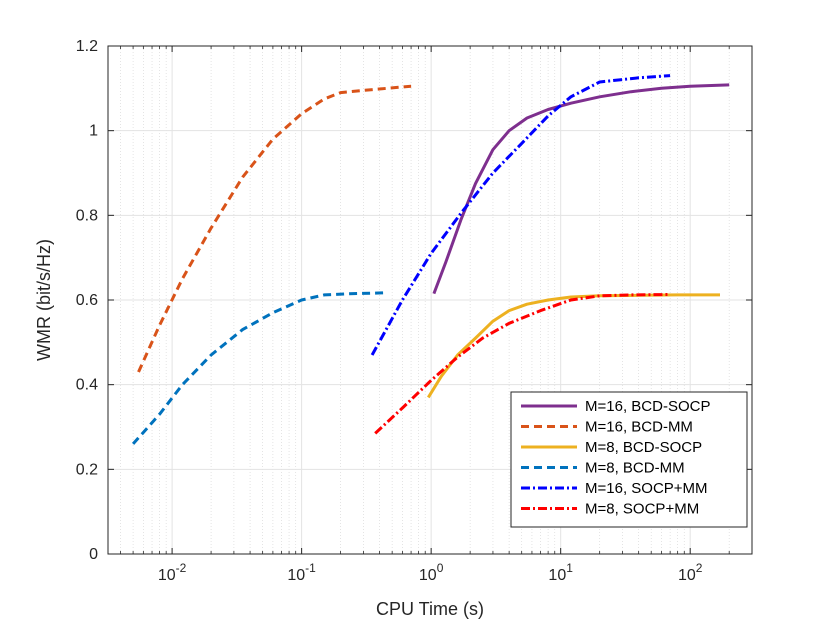 The width and height of the screenshot is (830, 623). I want to click on y-tick-label: 1, so click(93, 131).